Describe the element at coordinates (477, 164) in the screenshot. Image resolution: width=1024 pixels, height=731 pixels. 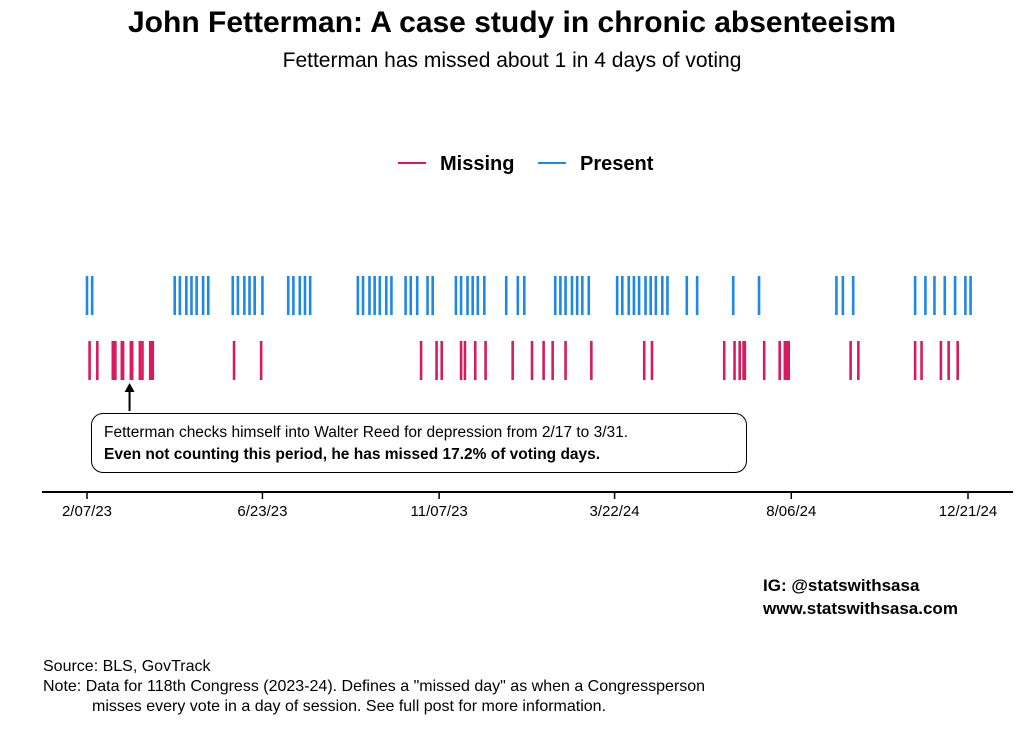
I see `legend-missing-label: Missing` at that location.